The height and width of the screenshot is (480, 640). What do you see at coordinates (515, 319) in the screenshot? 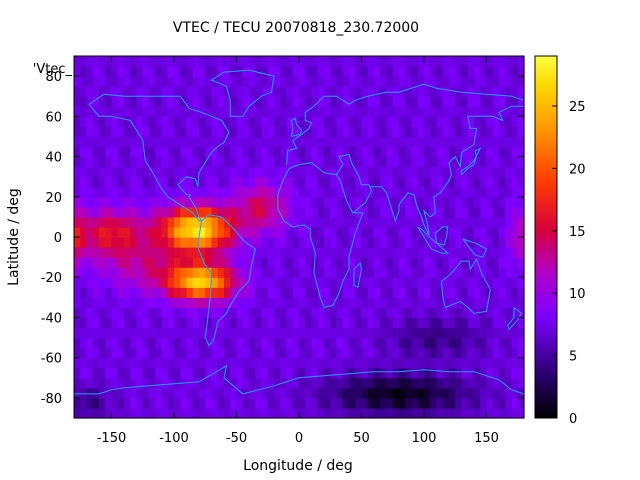
I see `new-zealand-coast` at bounding box center [515, 319].